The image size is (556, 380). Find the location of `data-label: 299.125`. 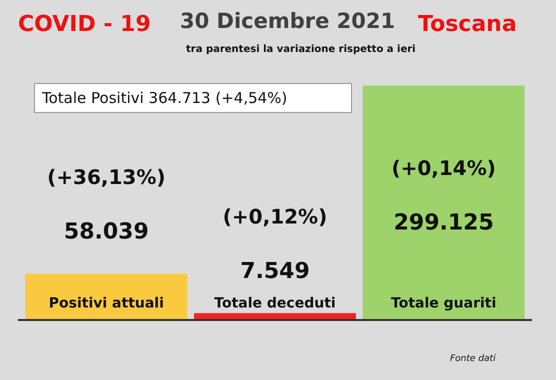

data-label: 299.125 is located at coordinates (444, 223).